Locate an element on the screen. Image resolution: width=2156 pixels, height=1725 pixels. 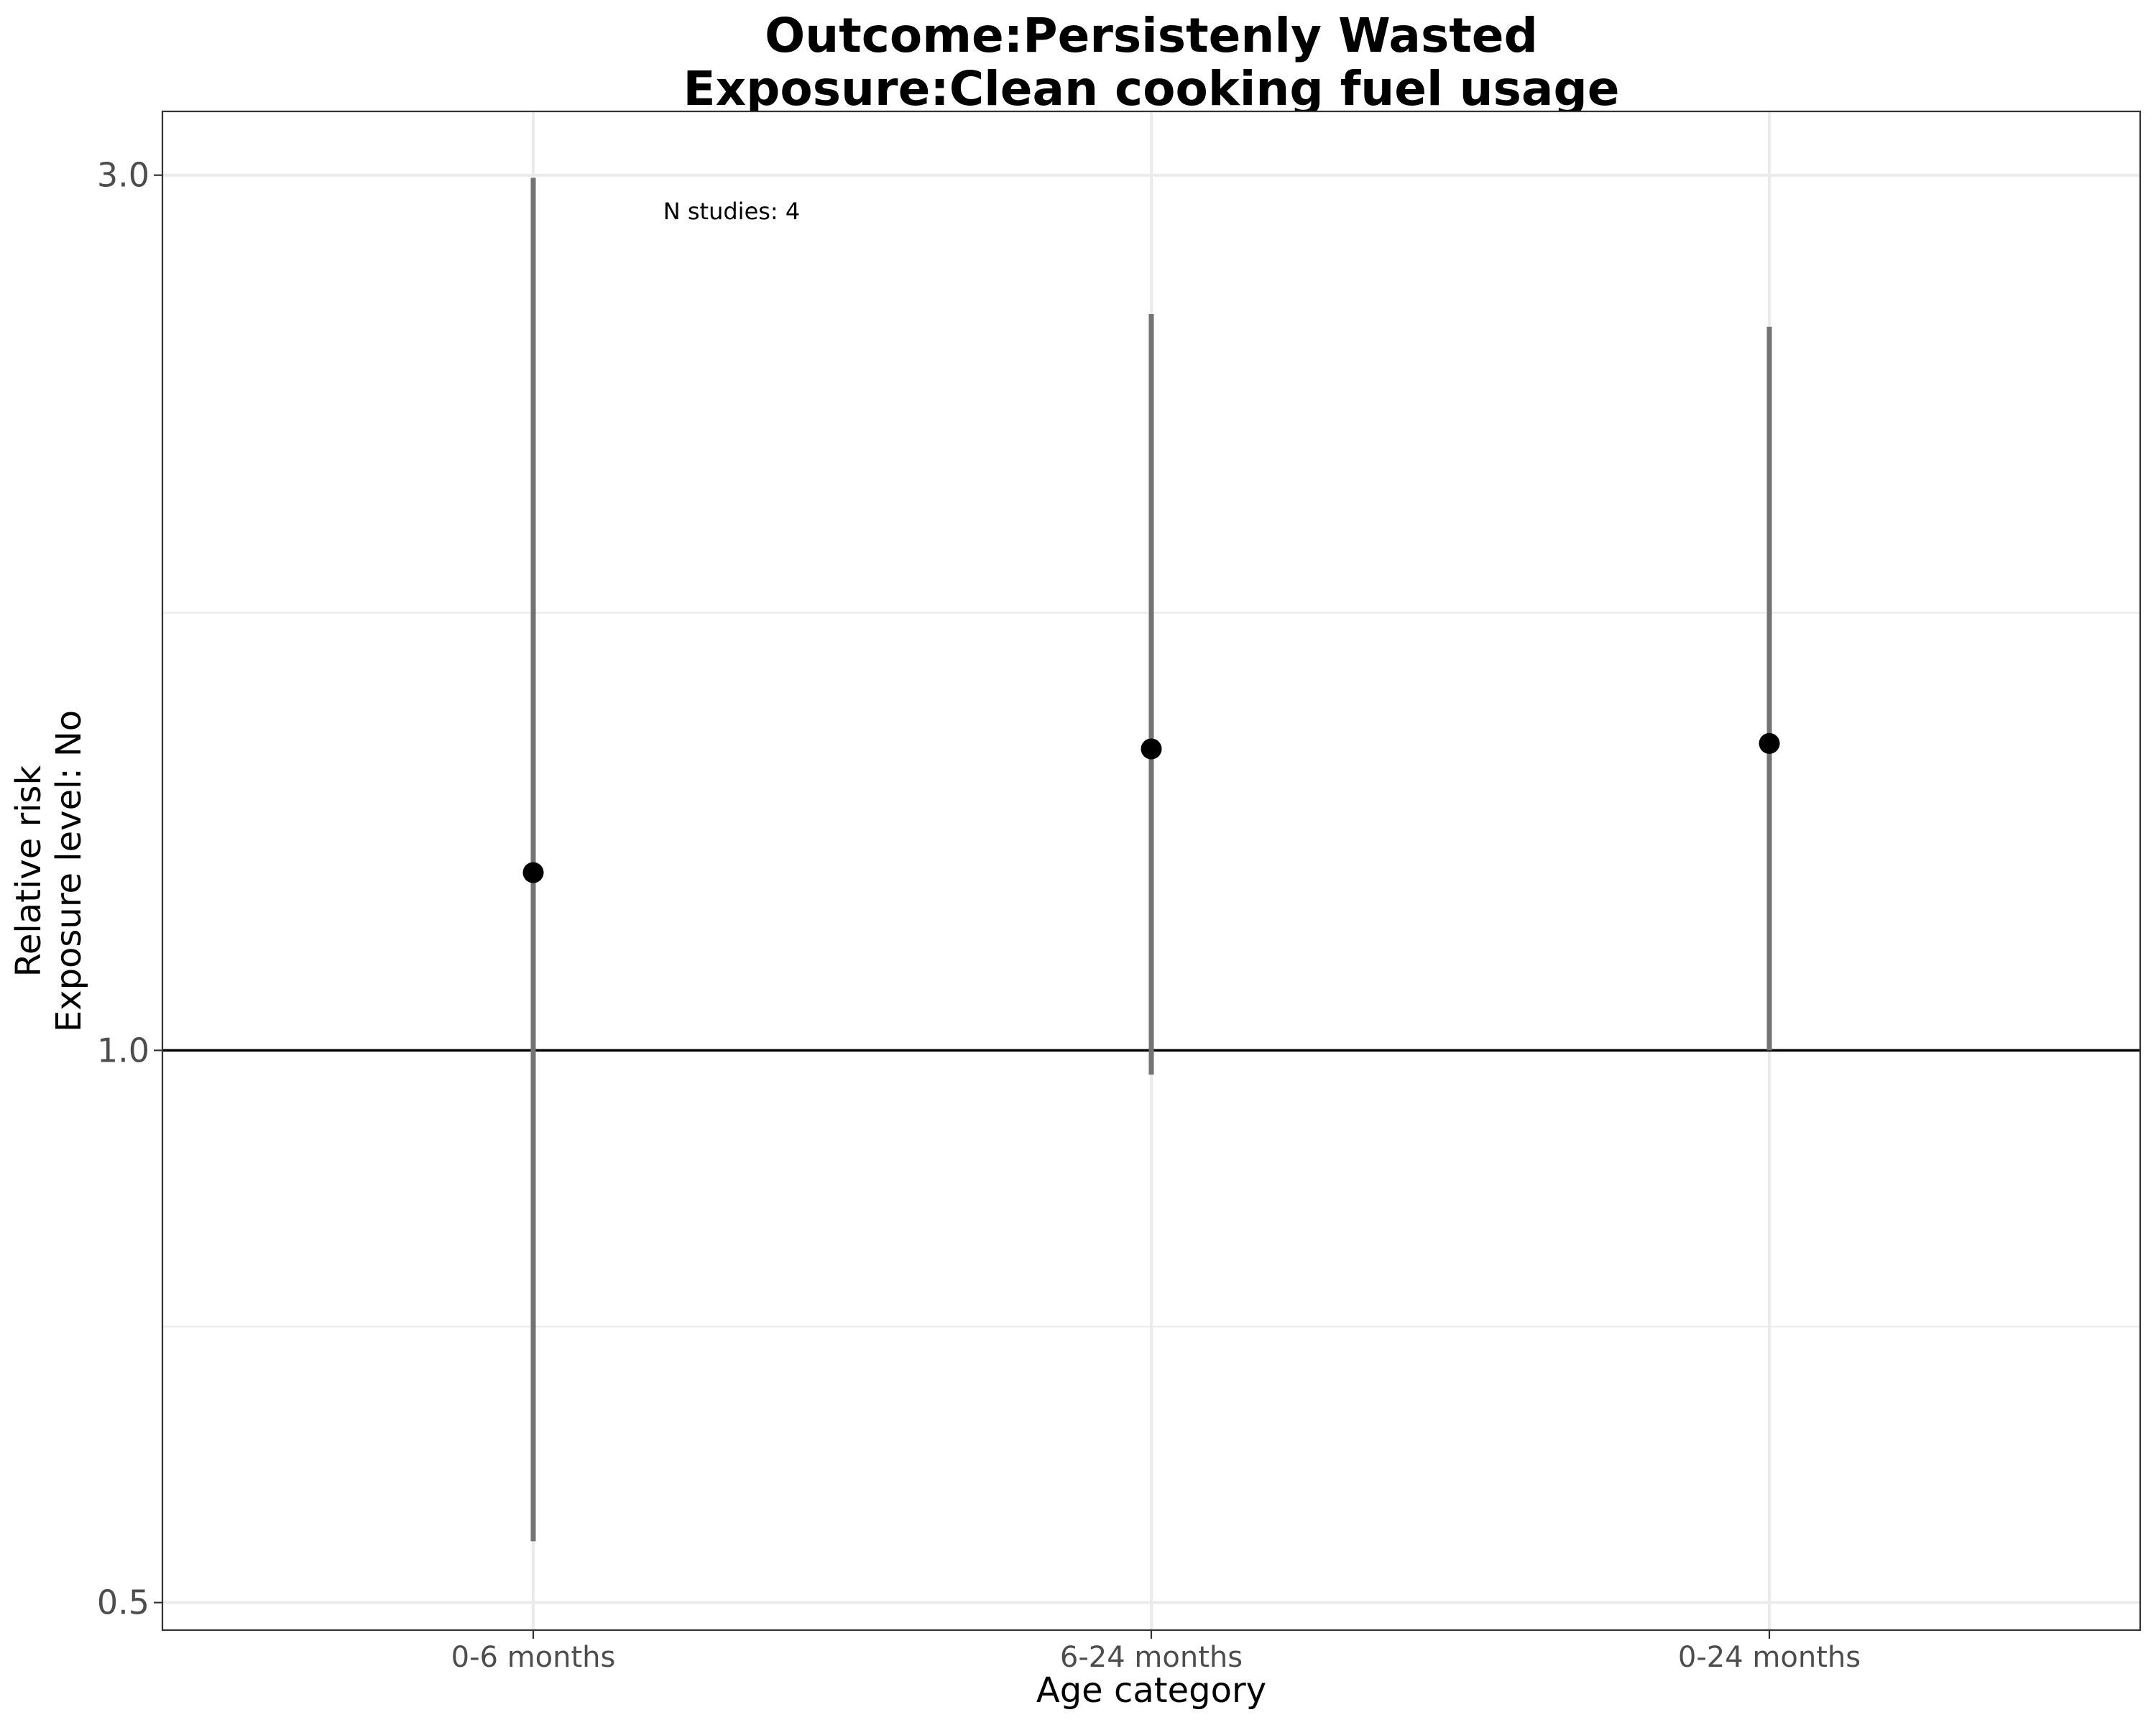
x-tick-label: 0-24 months is located at coordinates (1770, 1657).